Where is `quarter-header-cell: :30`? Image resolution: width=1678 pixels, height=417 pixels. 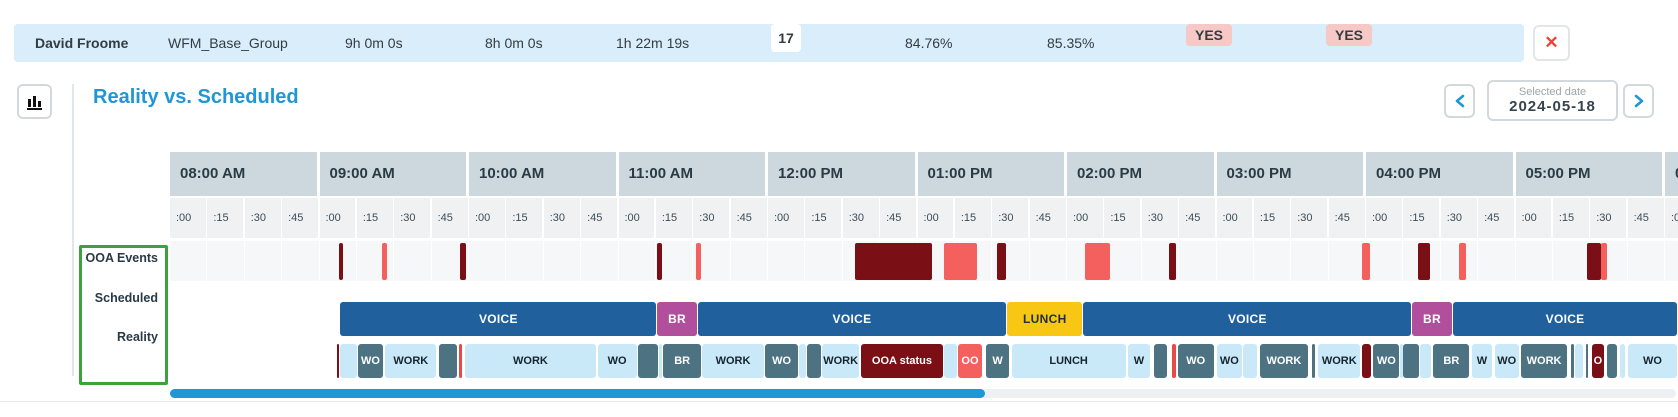
quarter-header-cell: :30 is located at coordinates (1608, 218).